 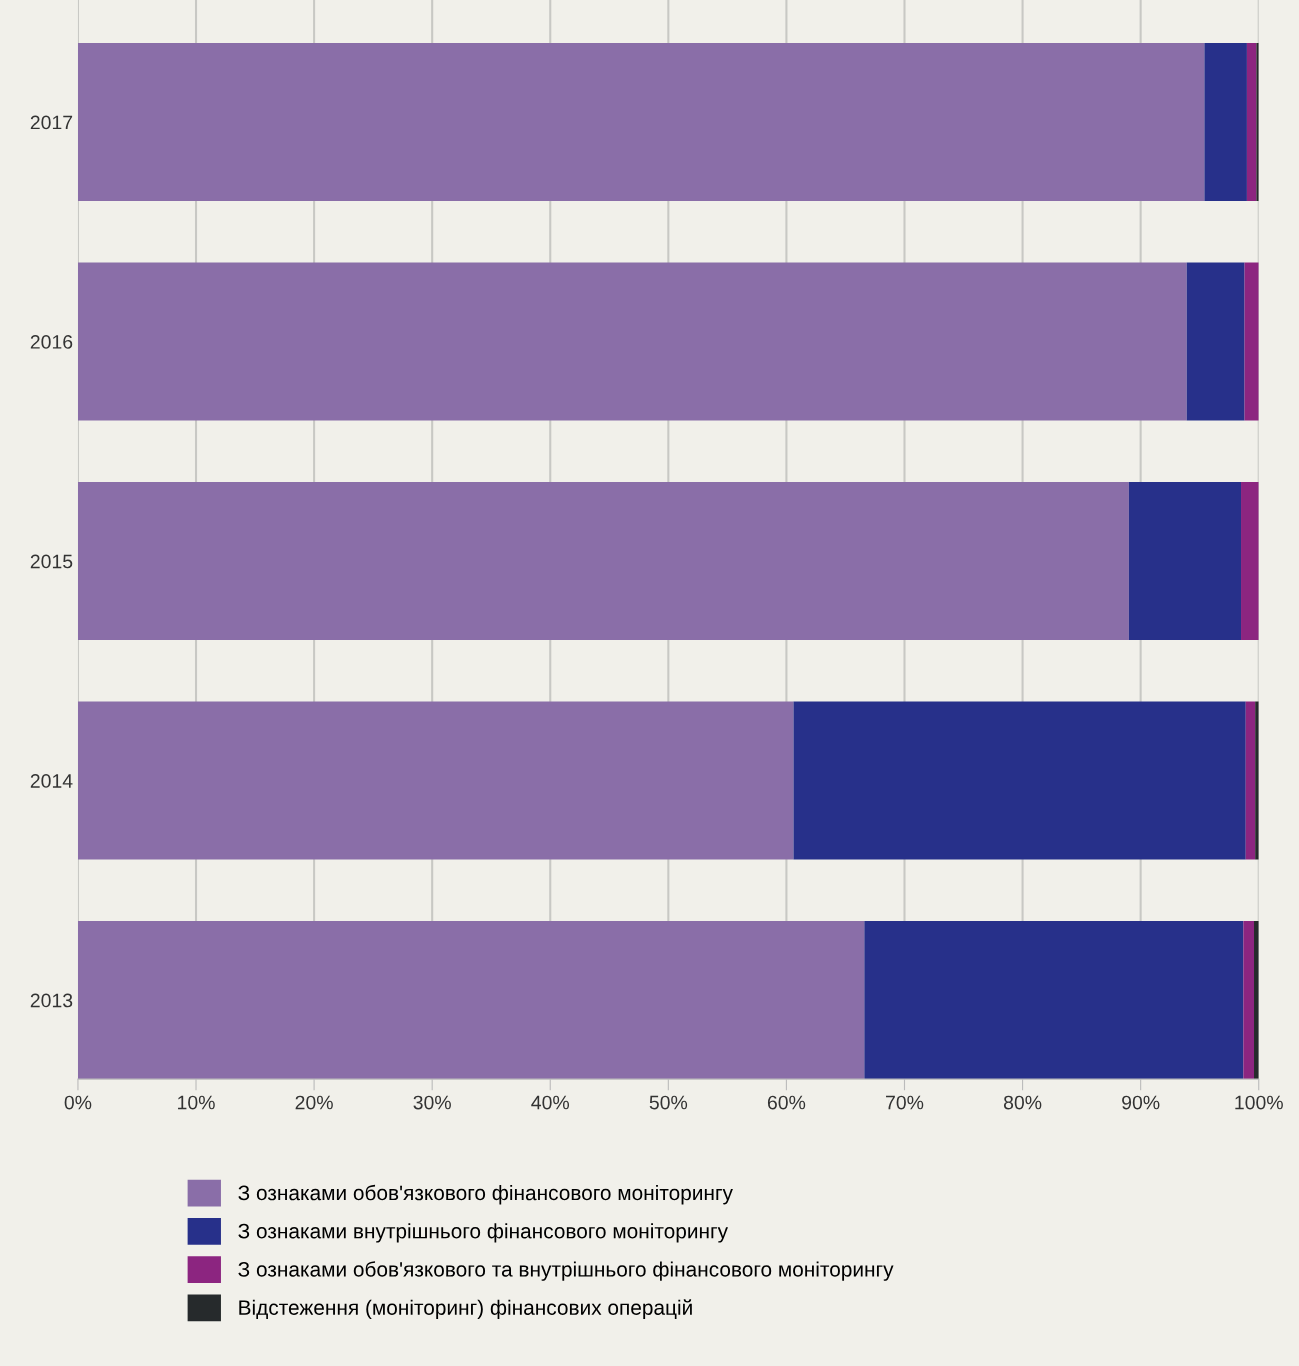 I want to click on x-tick-label: 100%, so click(x=1259, y=1102).